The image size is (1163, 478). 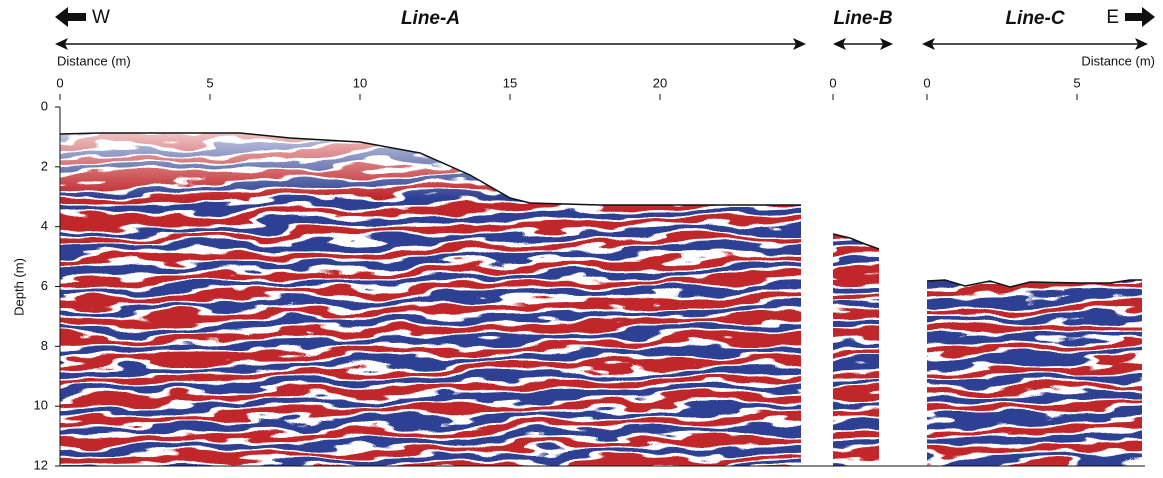 What do you see at coordinates (44, 105) in the screenshot?
I see `y-tick-label: 0` at bounding box center [44, 105].